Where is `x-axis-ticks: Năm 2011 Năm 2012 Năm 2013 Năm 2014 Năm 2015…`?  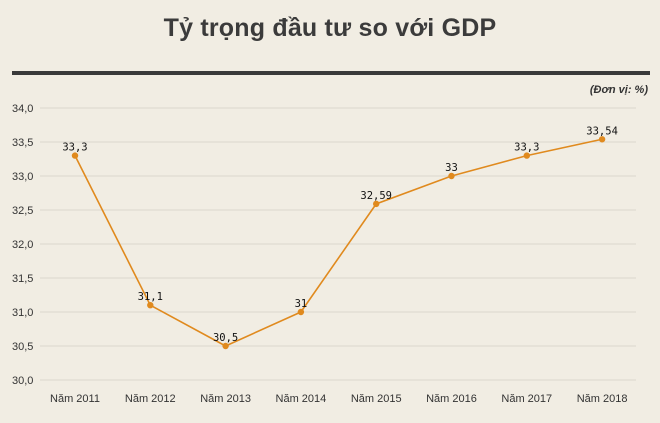
x-axis-ticks: Năm 2011 Năm 2012 Năm 2013 Năm 2014 Năm 2015… is located at coordinates (338, 399).